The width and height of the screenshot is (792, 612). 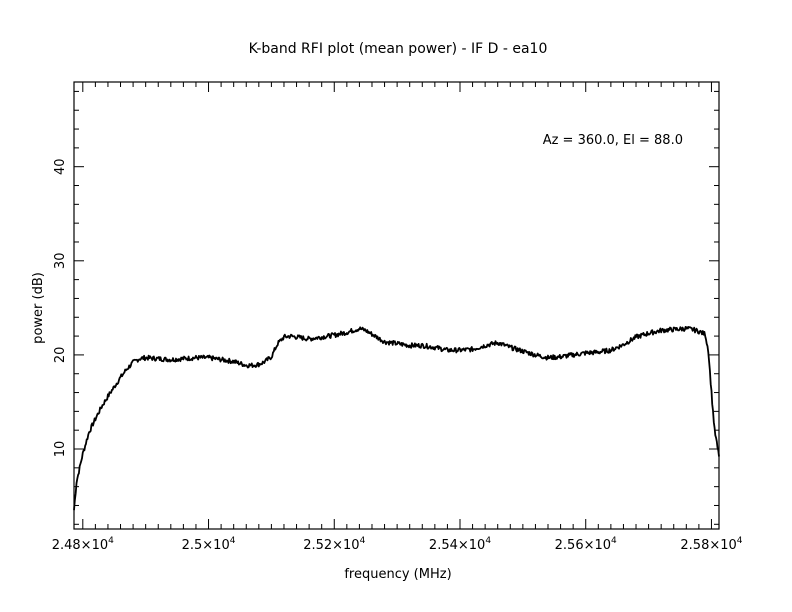 What do you see at coordinates (60, 449) in the screenshot?
I see `y-tick-label: 10` at bounding box center [60, 449].